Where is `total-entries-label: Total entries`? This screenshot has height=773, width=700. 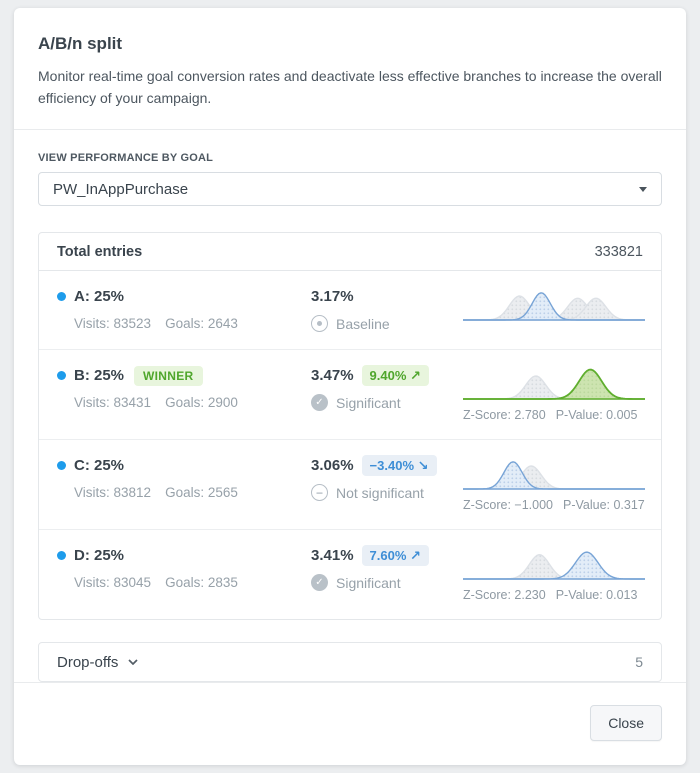 total-entries-label: Total entries is located at coordinates (100, 251).